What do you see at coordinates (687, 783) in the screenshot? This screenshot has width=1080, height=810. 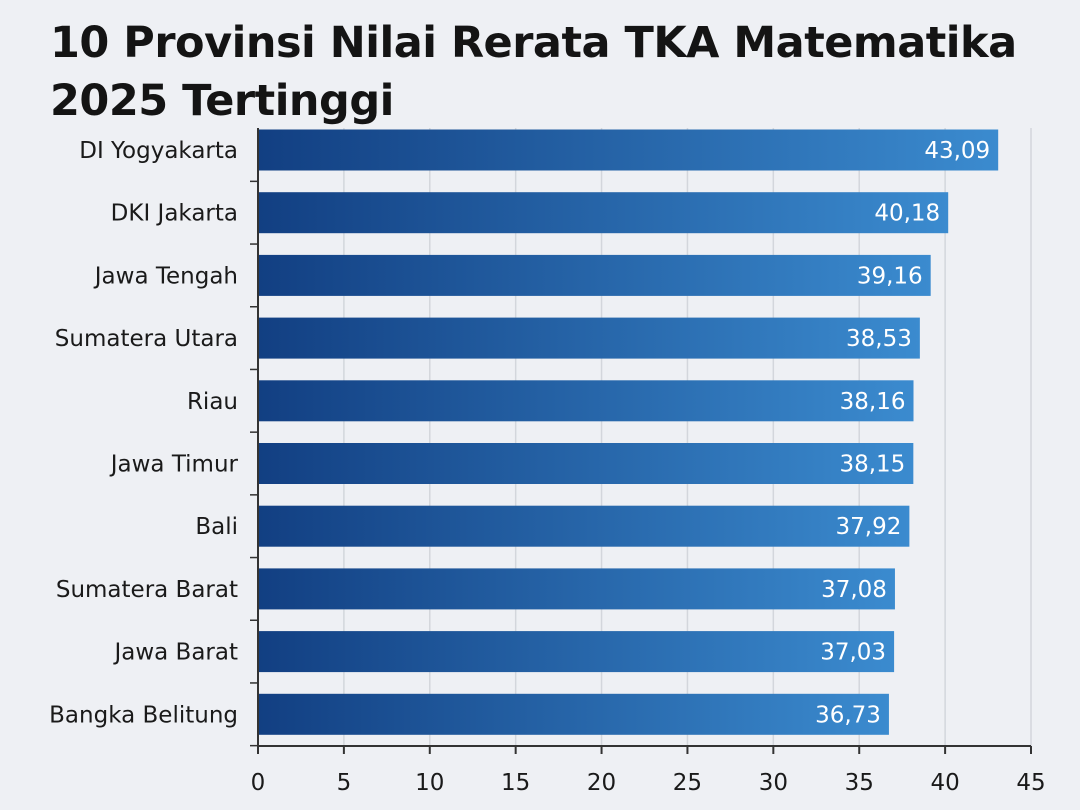 I see `x-tick-label: 25` at bounding box center [687, 783].